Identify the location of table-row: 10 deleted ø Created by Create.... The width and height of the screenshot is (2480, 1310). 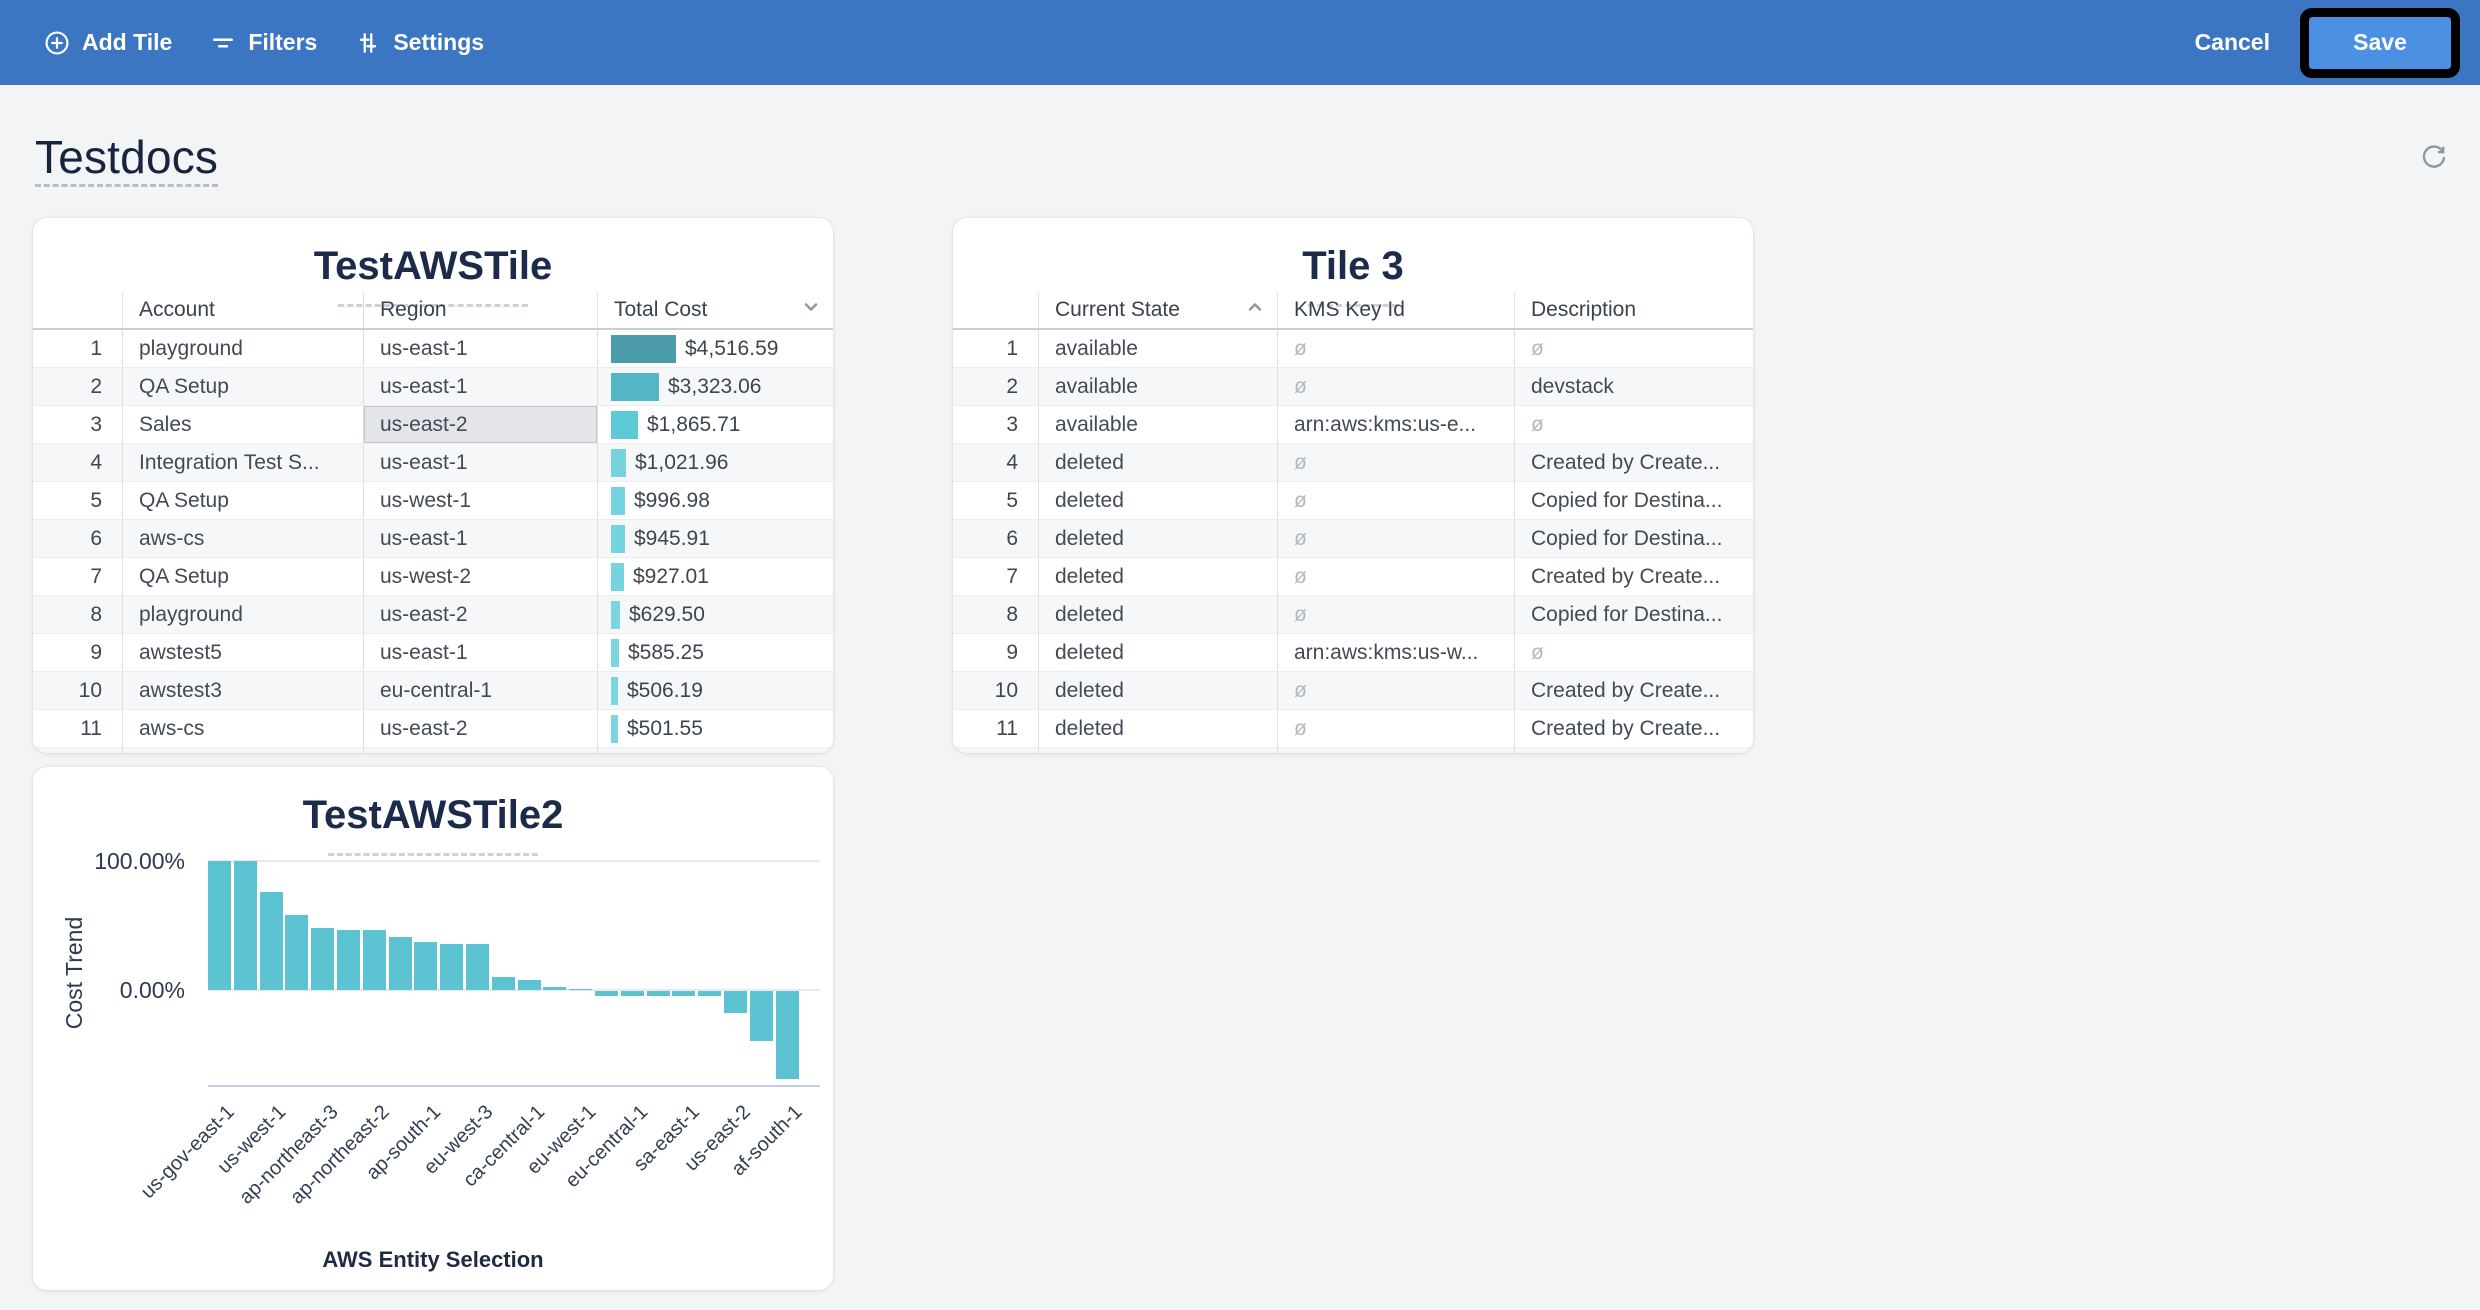
(1353, 691).